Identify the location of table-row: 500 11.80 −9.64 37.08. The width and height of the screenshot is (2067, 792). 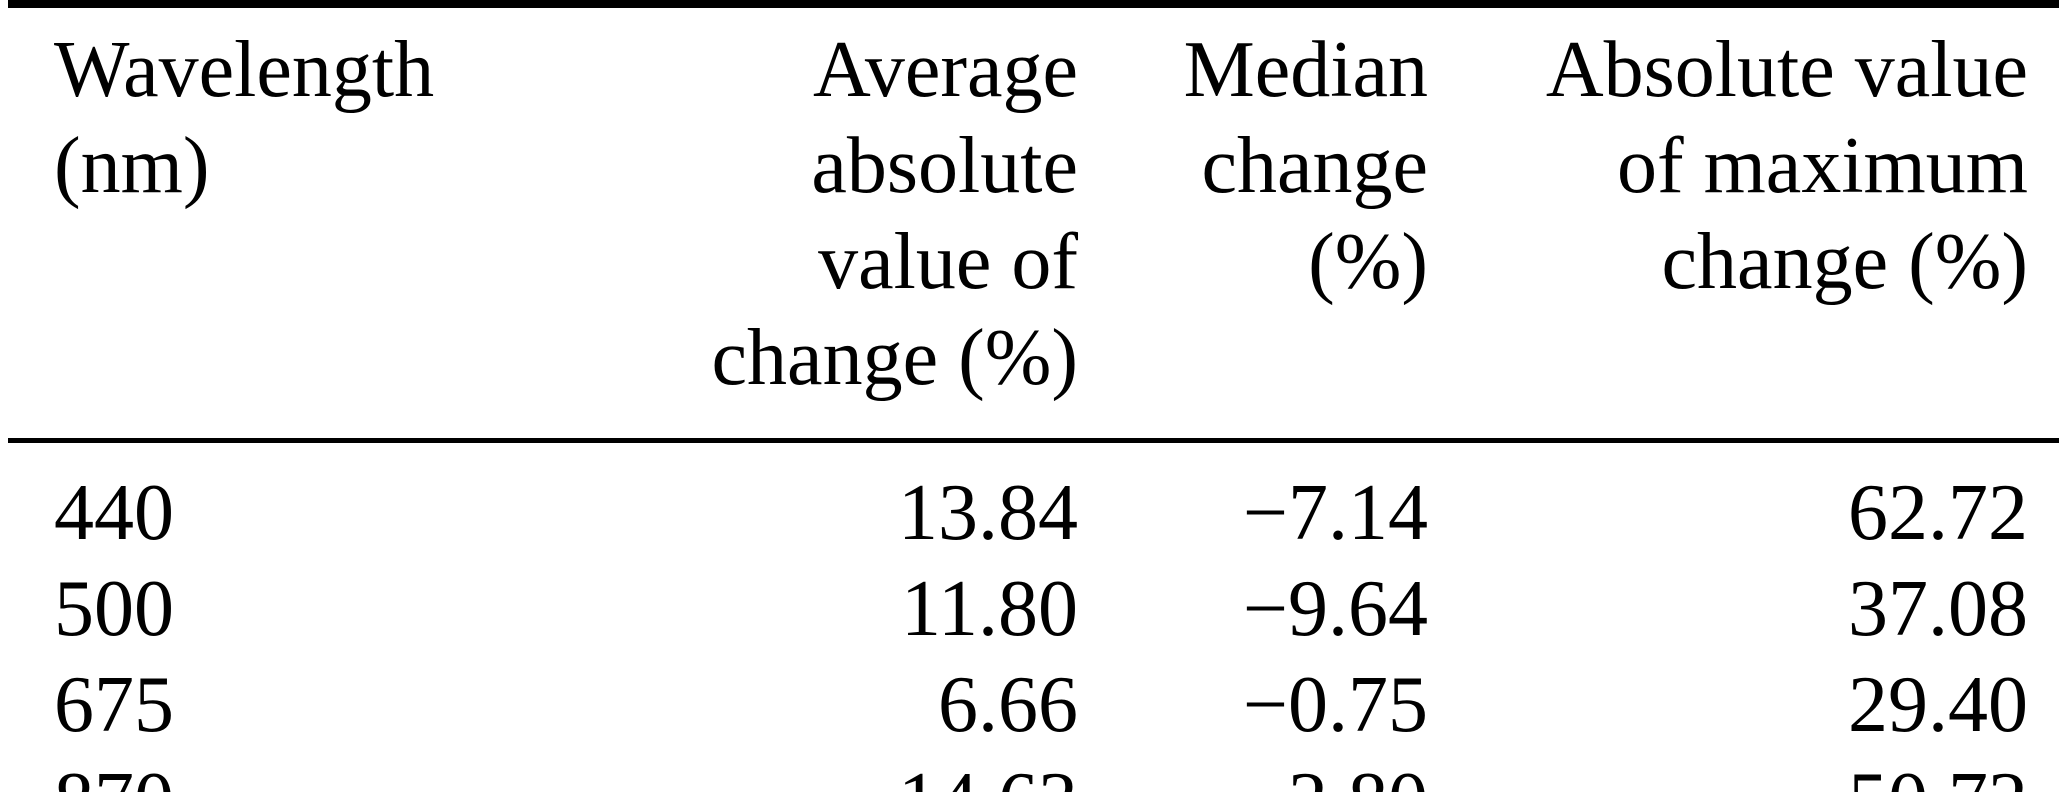
(1033, 609).